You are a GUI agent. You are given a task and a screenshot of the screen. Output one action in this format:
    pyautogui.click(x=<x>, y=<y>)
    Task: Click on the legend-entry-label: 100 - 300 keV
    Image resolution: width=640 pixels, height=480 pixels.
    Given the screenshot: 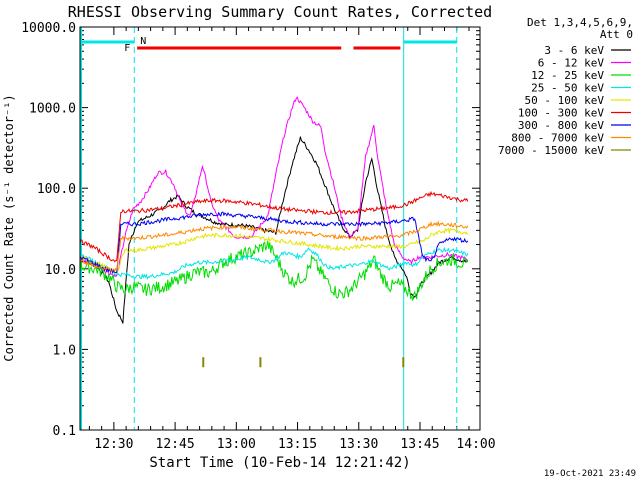 What is the action you would take?
    pyautogui.click(x=561, y=113)
    